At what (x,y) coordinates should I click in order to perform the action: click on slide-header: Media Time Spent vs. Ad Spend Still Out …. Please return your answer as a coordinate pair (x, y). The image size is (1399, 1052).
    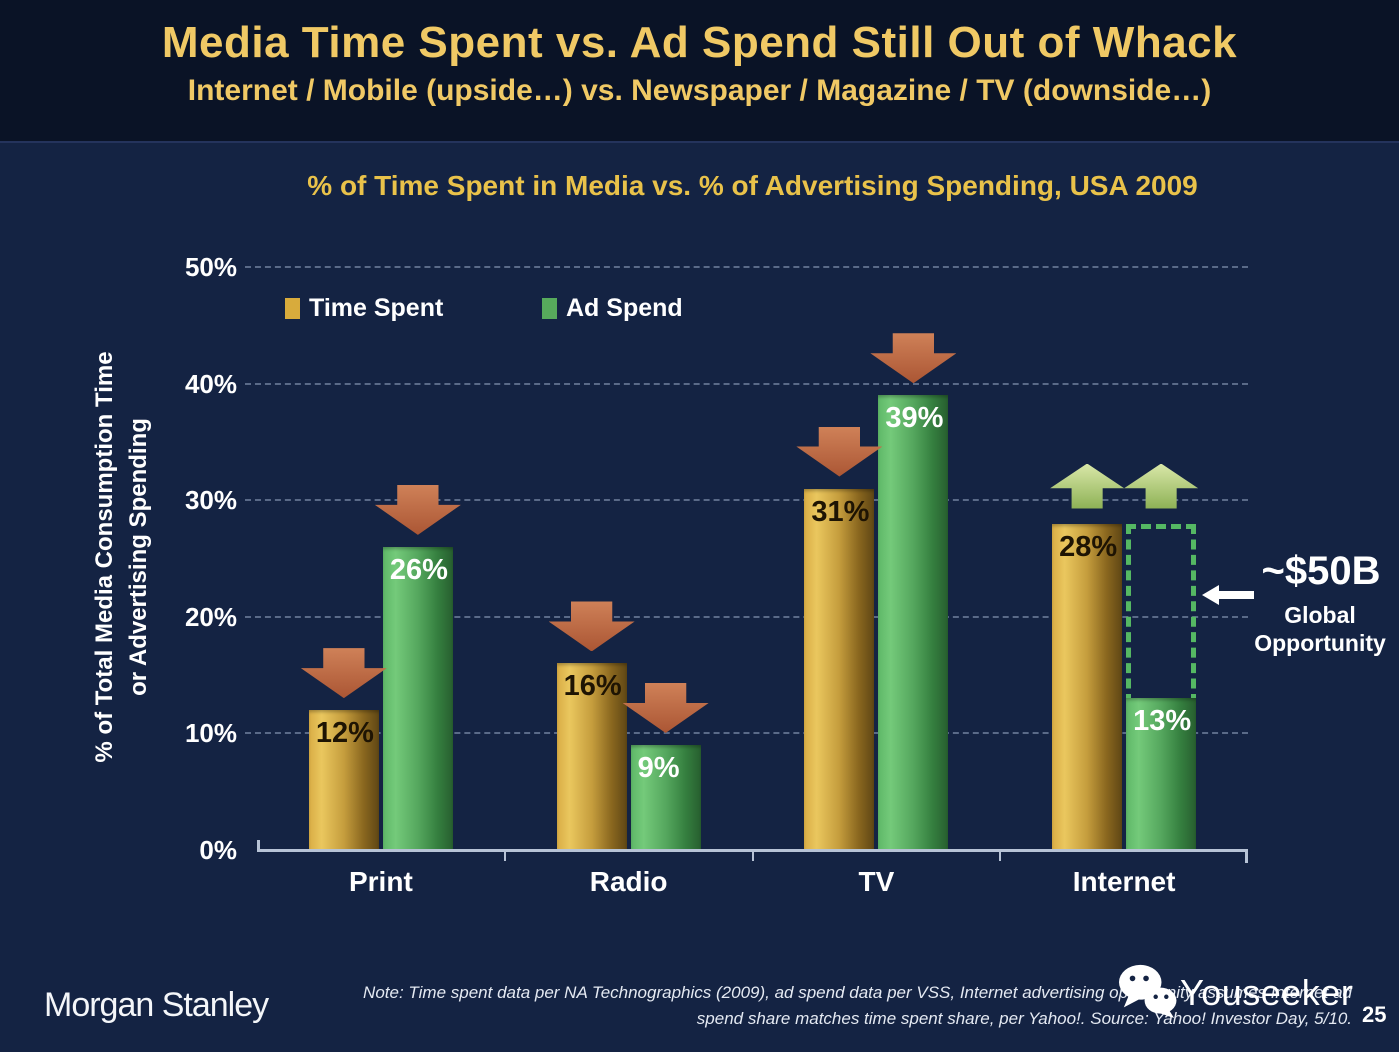
    Looking at the image, I should click on (699, 71).